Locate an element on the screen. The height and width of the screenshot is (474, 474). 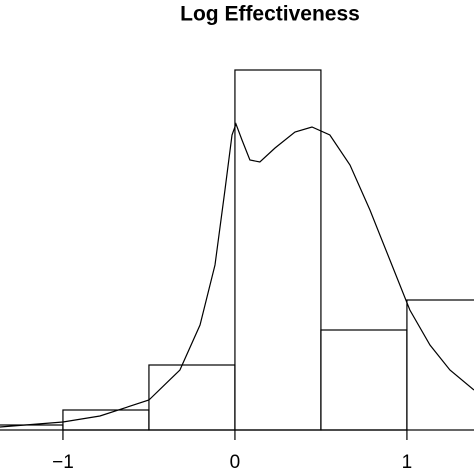
x-tick-label: −1 is located at coordinates (63, 462).